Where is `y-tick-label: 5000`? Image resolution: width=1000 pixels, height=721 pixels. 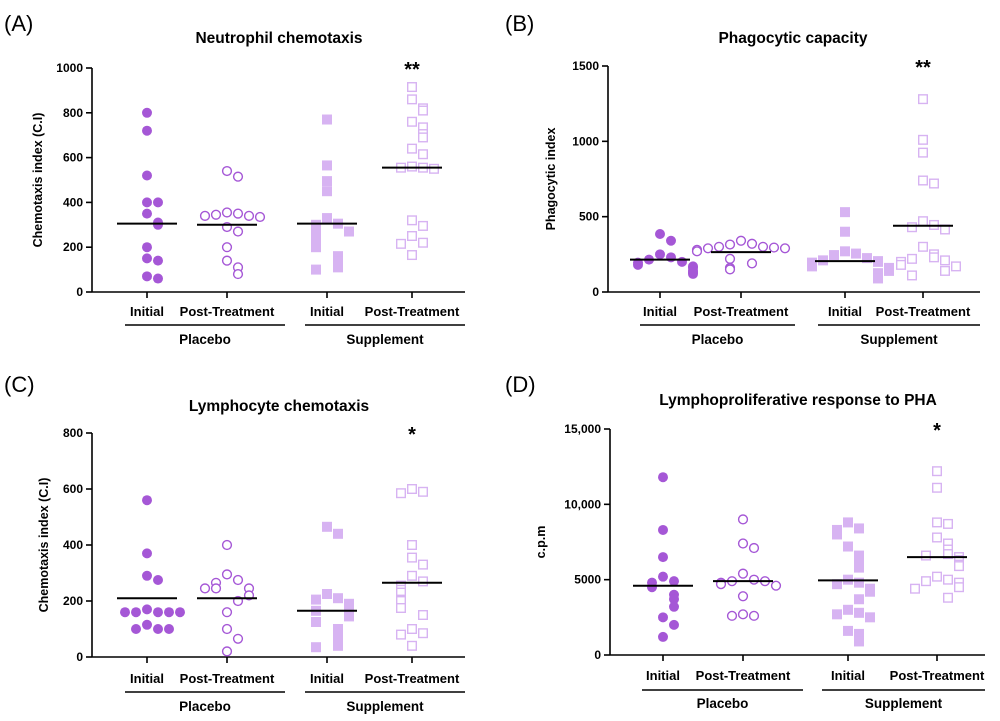 y-tick-label: 5000 is located at coordinates (587, 580).